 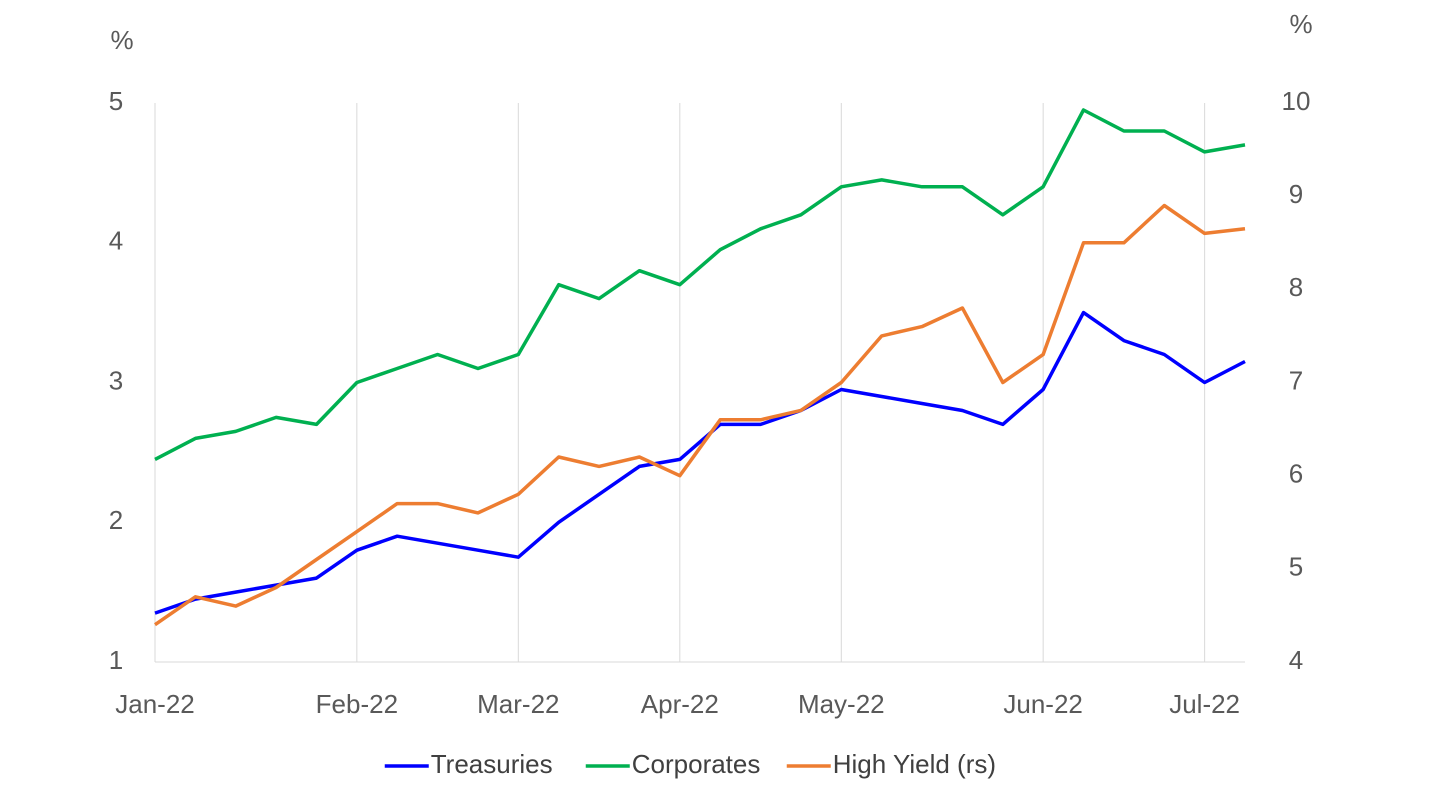 I want to click on y-tick-label: 3, so click(x=116, y=380).